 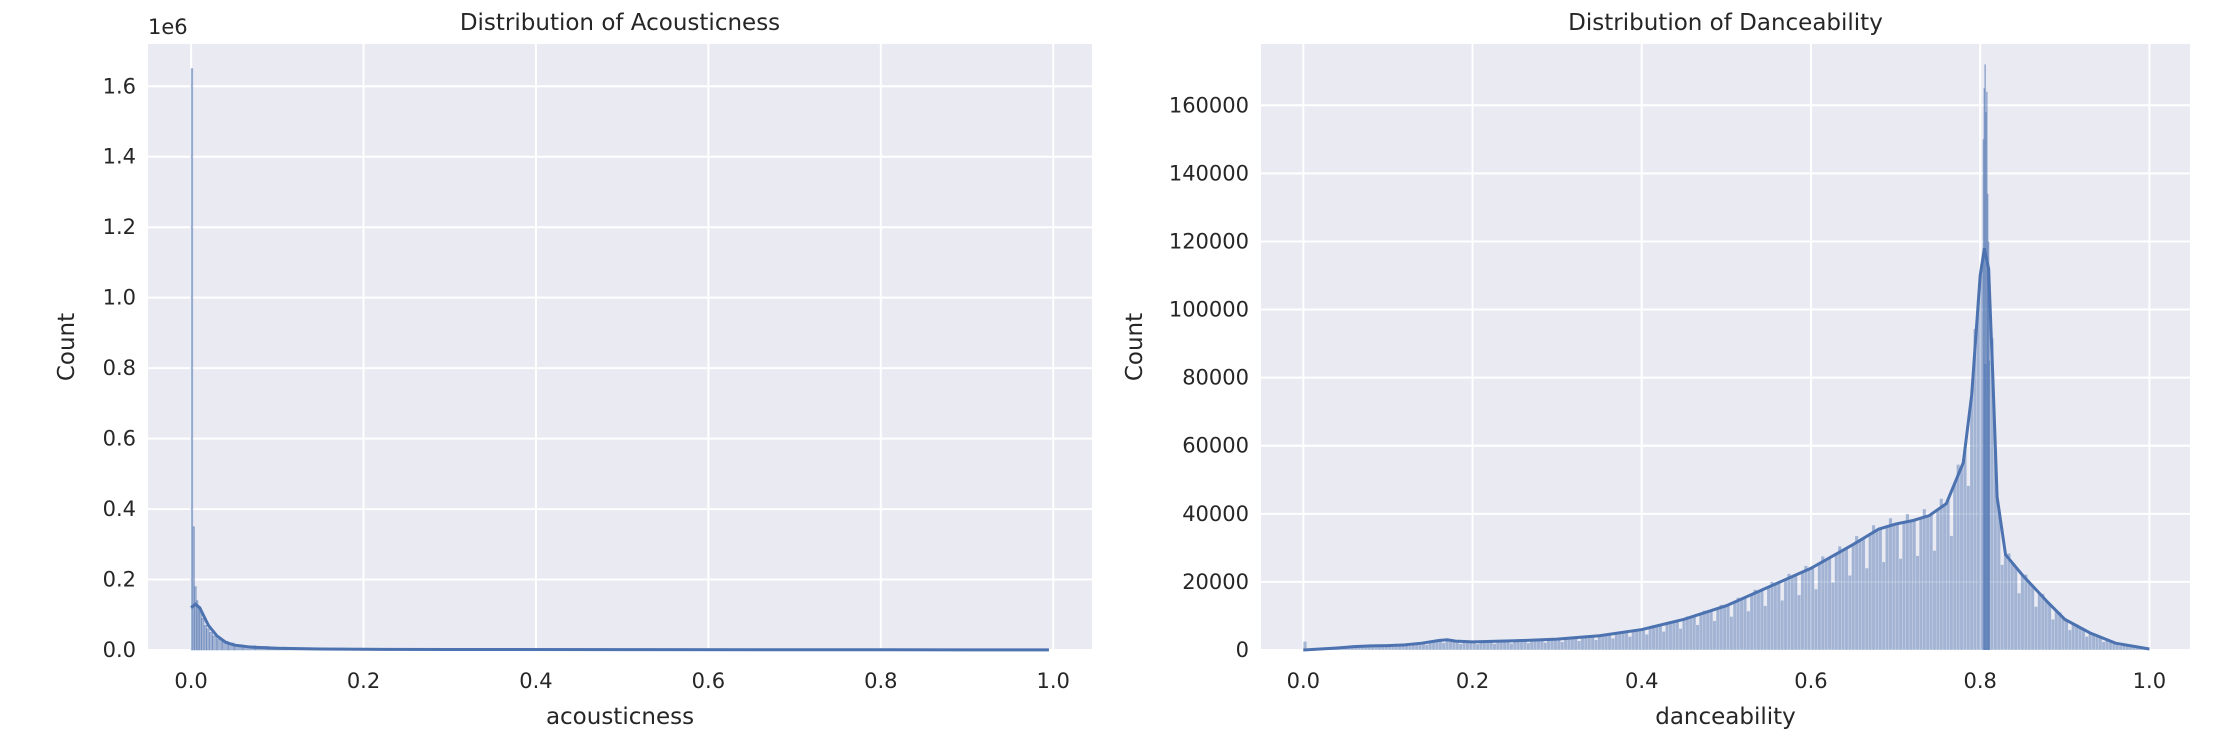 I want to click on kde-line-acousticness, so click(x=619, y=627).